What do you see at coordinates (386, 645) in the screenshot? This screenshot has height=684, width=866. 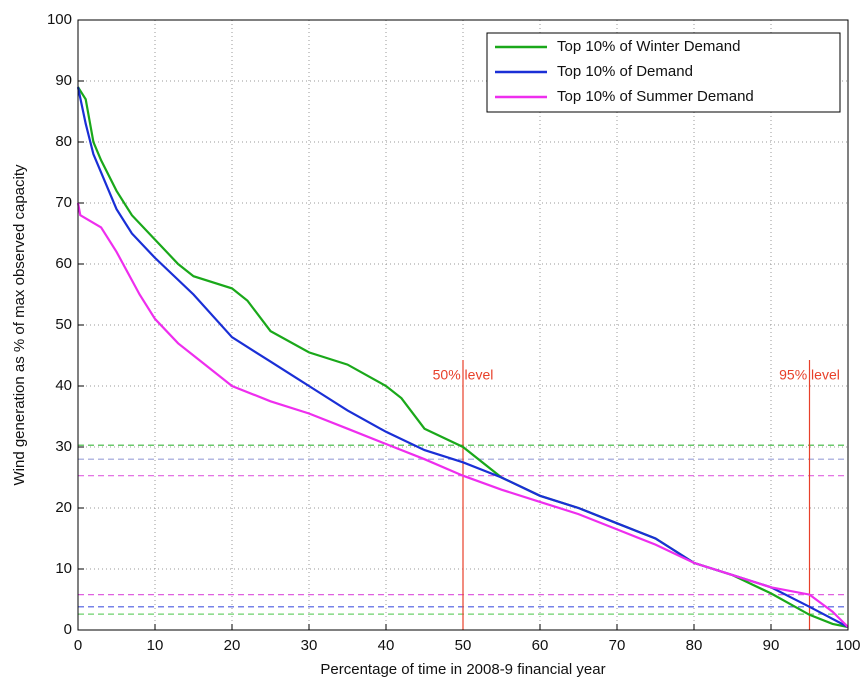 I see `x-tick-label: 40` at bounding box center [386, 645].